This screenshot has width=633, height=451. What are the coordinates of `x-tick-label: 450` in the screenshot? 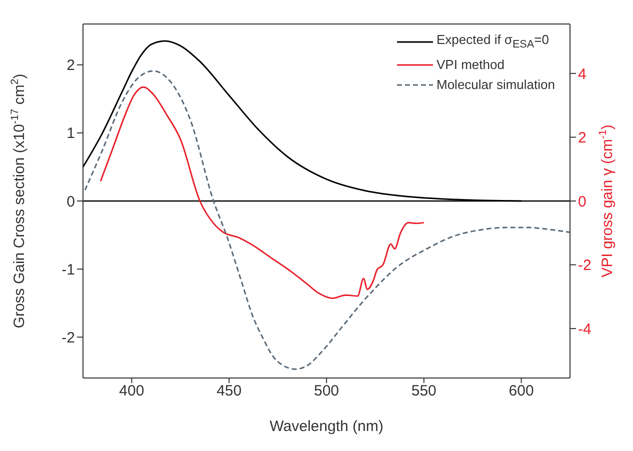 It's located at (229, 391).